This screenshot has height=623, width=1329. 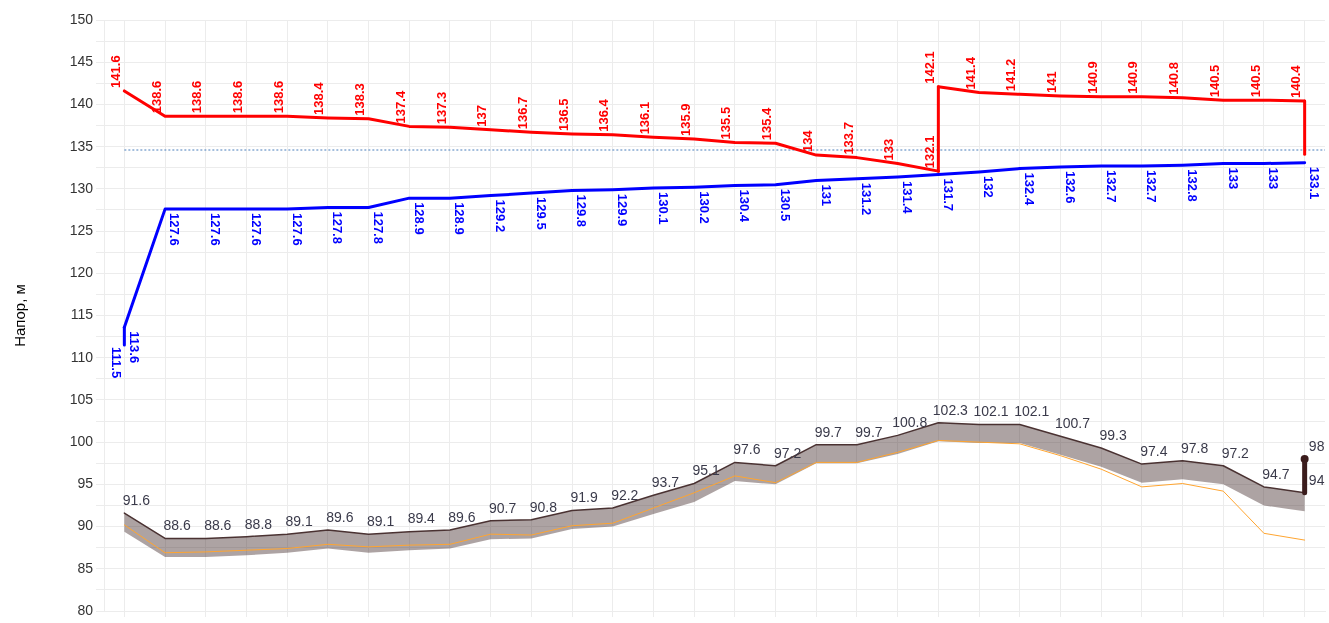 I want to click on data-label: 140.8, so click(x=1174, y=78).